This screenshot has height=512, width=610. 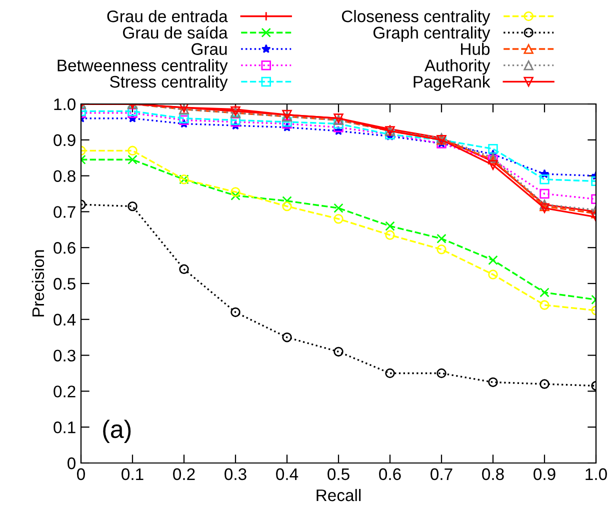 I want to click on legend-label: Hub, so click(x=475, y=48).